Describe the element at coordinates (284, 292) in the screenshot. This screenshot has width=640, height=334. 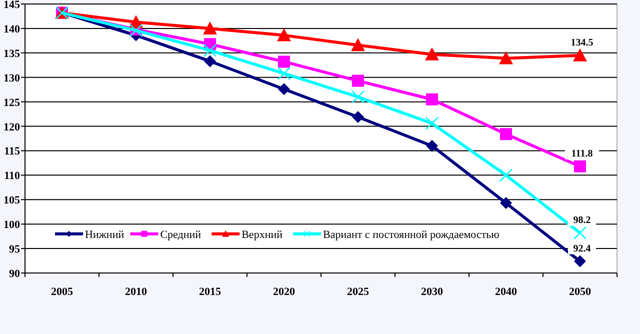
I see `x-tick-label: 2020` at that location.